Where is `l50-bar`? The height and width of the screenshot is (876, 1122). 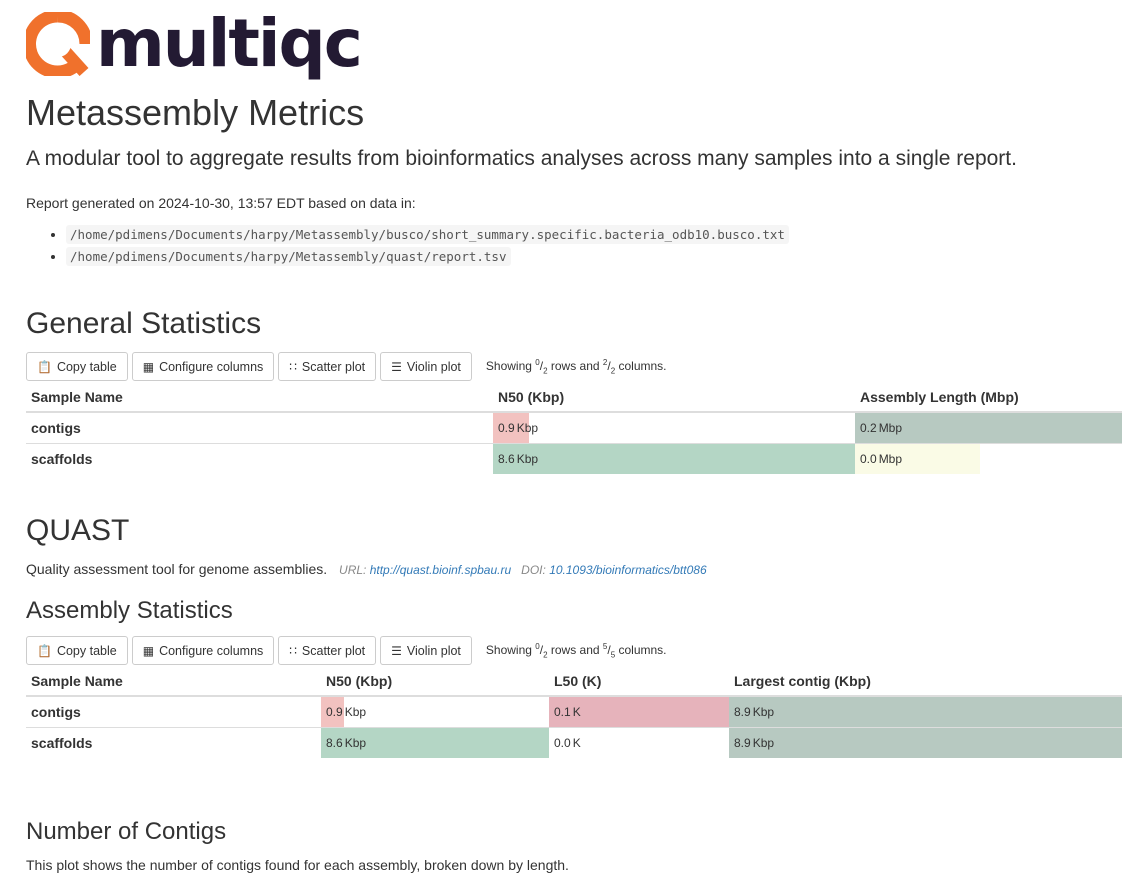
l50-bar is located at coordinates (639, 712).